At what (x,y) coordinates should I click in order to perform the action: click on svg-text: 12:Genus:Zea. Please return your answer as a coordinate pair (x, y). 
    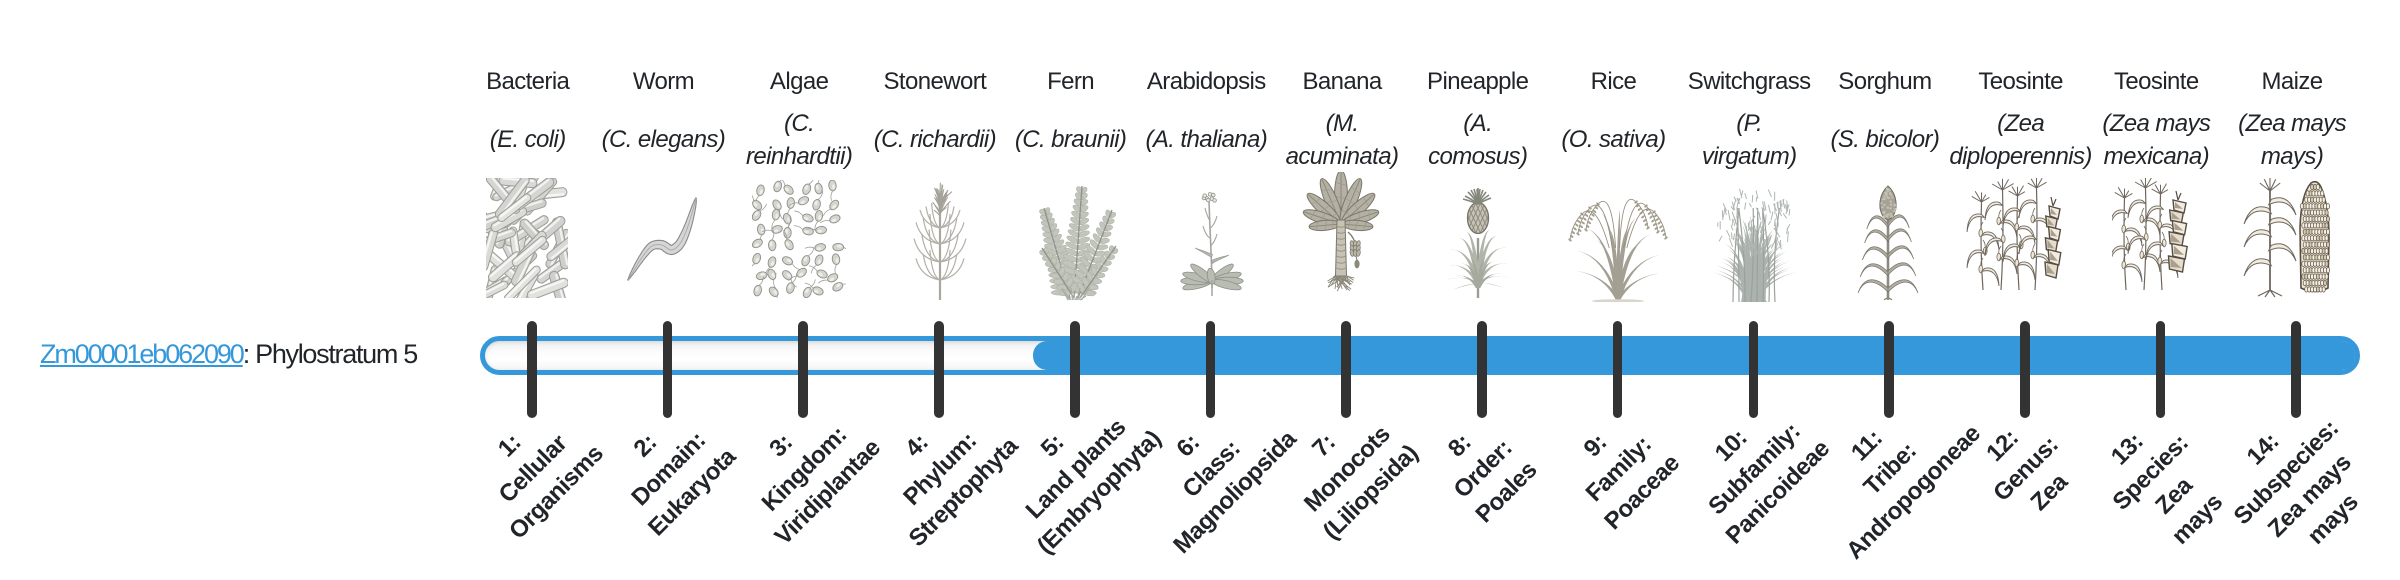
    Looking at the image, I should click on (2026, 469).